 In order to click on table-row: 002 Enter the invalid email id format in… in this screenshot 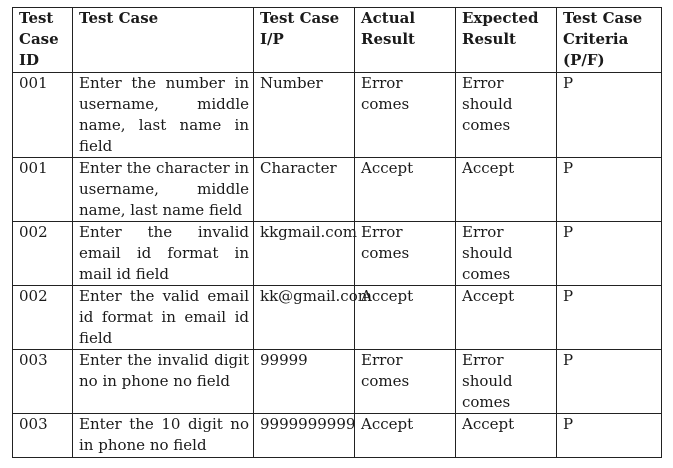, I will do `click(337, 253)`.